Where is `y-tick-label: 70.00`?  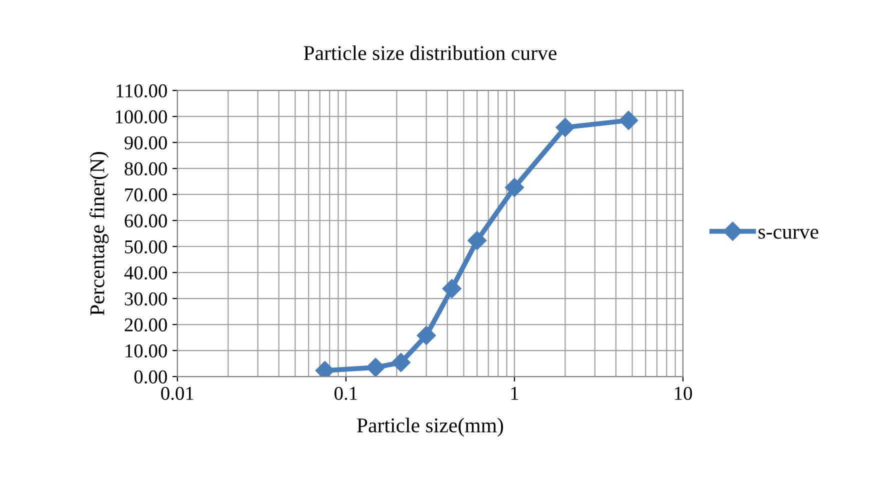 y-tick-label: 70.00 is located at coordinates (146, 195).